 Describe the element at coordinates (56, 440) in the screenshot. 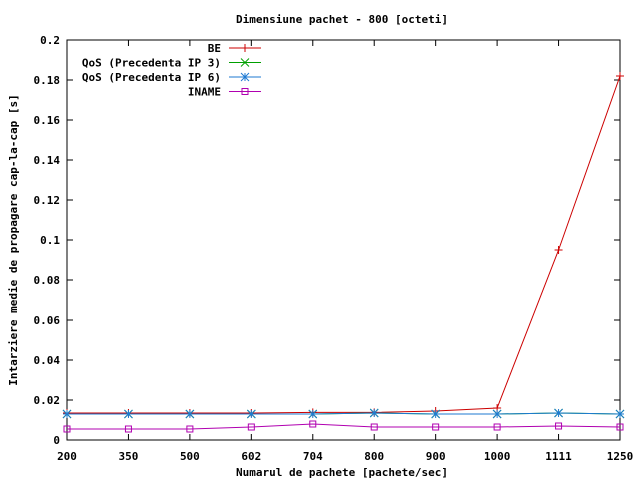

I see `y-tick-label: 0` at that location.